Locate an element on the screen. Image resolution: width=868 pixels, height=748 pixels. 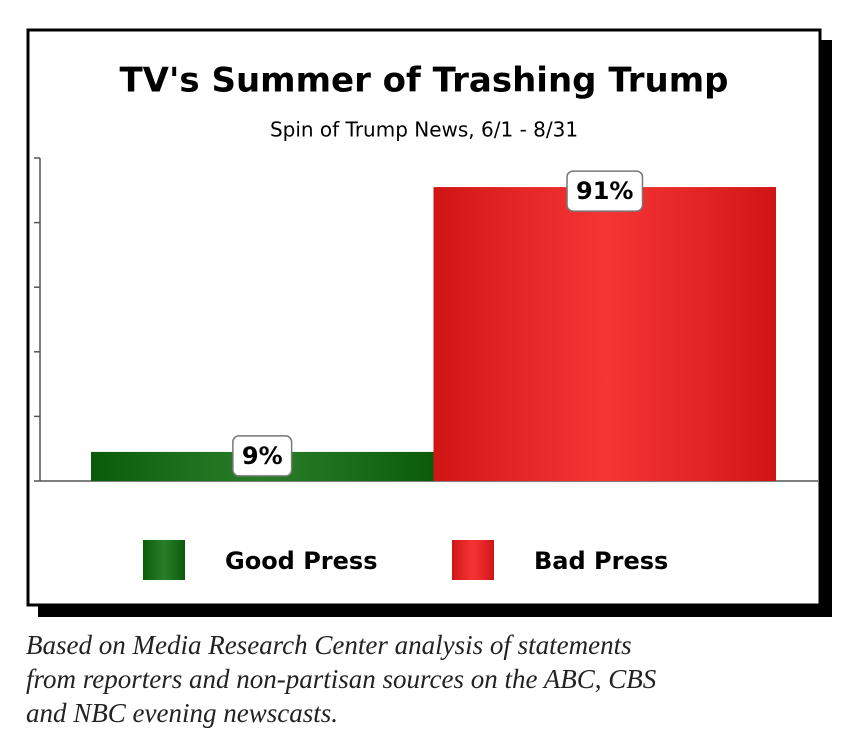
legend-label: Bad Press is located at coordinates (601, 561).